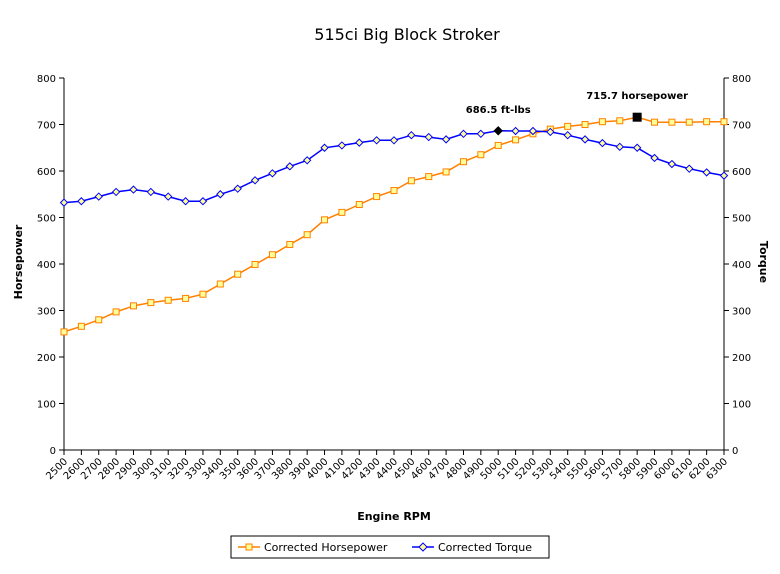 This screenshot has width=780, height=574. Describe the element at coordinates (46, 219) in the screenshot. I see `y-tick-label: 500` at that location.